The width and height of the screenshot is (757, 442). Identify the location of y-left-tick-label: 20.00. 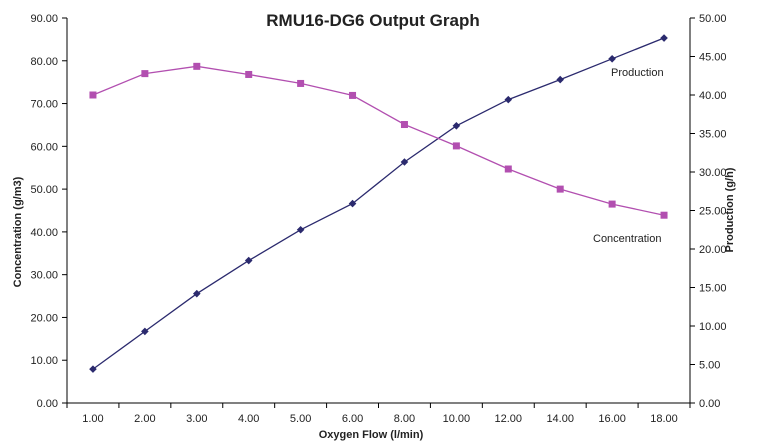
(44, 318).